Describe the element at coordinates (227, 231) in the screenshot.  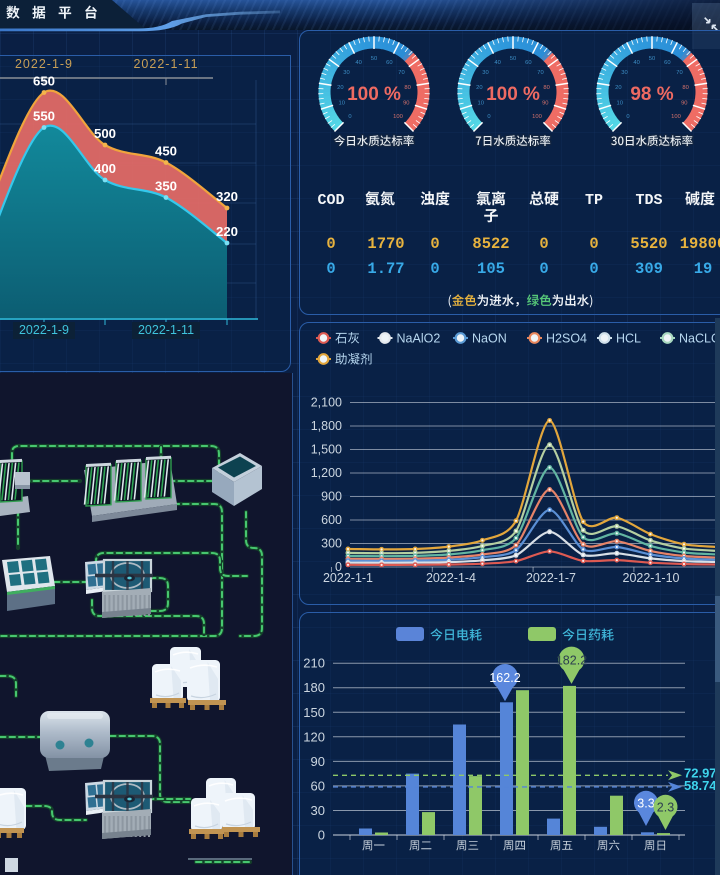
I see `svg-text: 220` at that location.